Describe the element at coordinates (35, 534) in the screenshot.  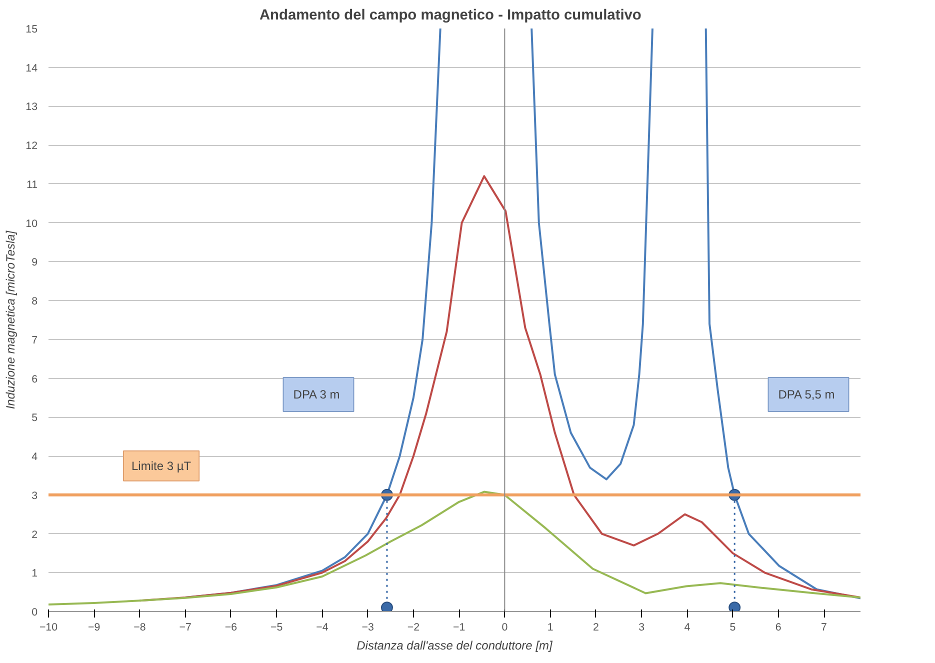
I see `y-tick-label: 2` at that location.